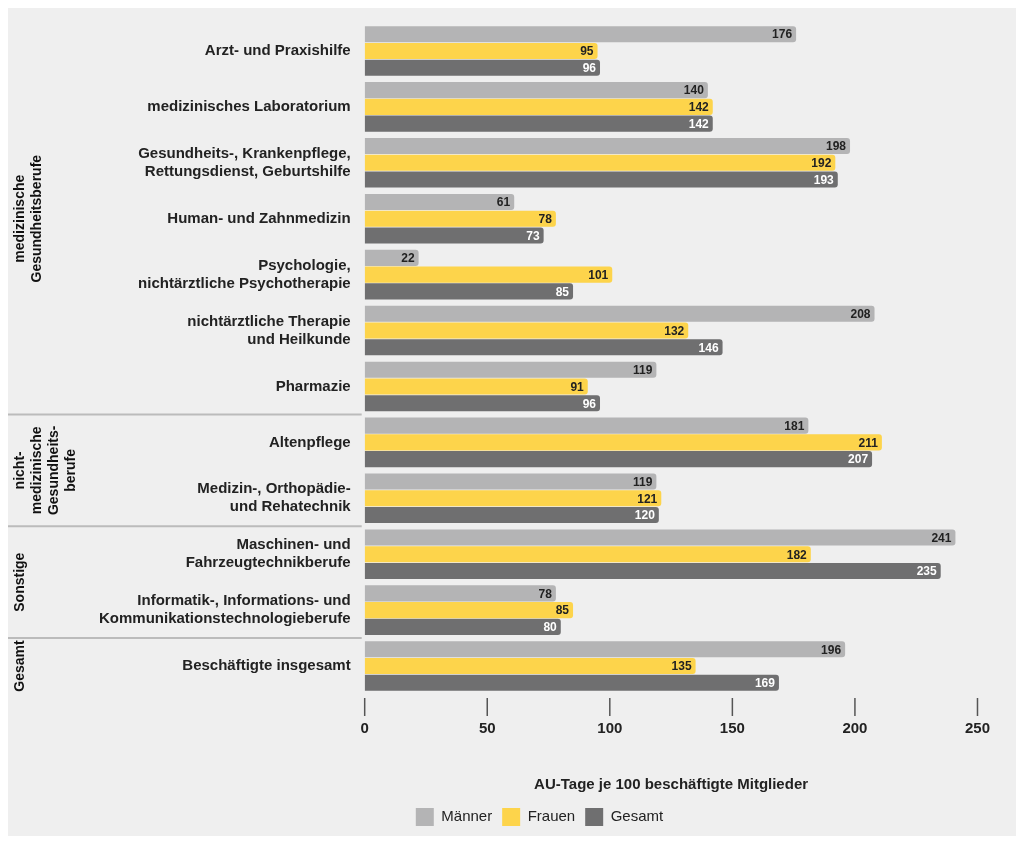  I want to click on data-label: 192, so click(821, 163).